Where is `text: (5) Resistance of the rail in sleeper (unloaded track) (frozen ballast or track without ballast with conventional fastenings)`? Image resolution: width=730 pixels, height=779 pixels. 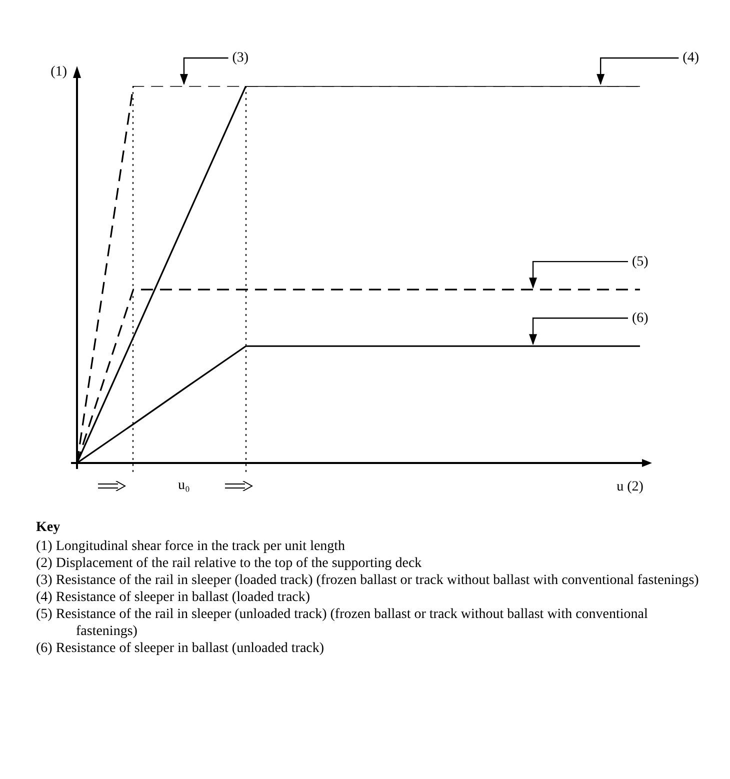 text: (5) Resistance of the rail in sleeper (unloaded track) (frozen ballast or track without ballast with conventional fastenings) is located at coordinates (342, 623).